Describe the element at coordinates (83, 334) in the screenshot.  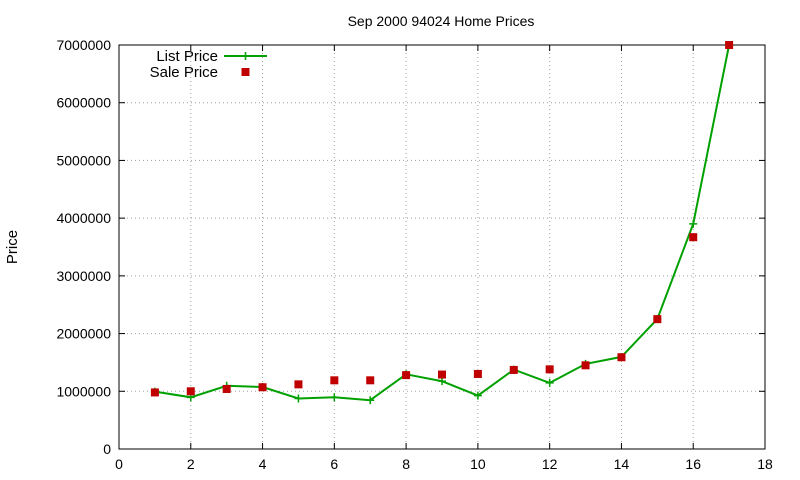
I see `y-tick-label: 2000000` at that location.